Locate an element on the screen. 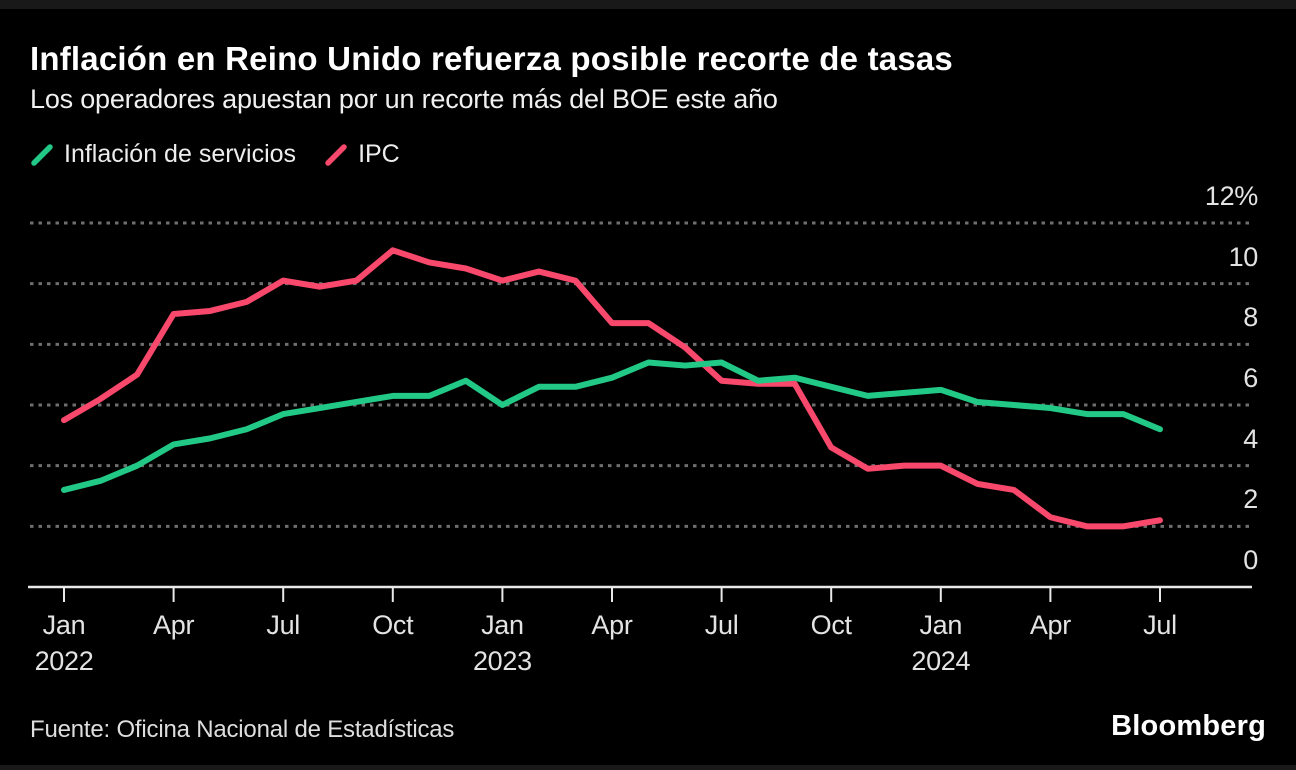 The image size is (1296, 770). legend-label-services: Inflación de servicios is located at coordinates (180, 154).